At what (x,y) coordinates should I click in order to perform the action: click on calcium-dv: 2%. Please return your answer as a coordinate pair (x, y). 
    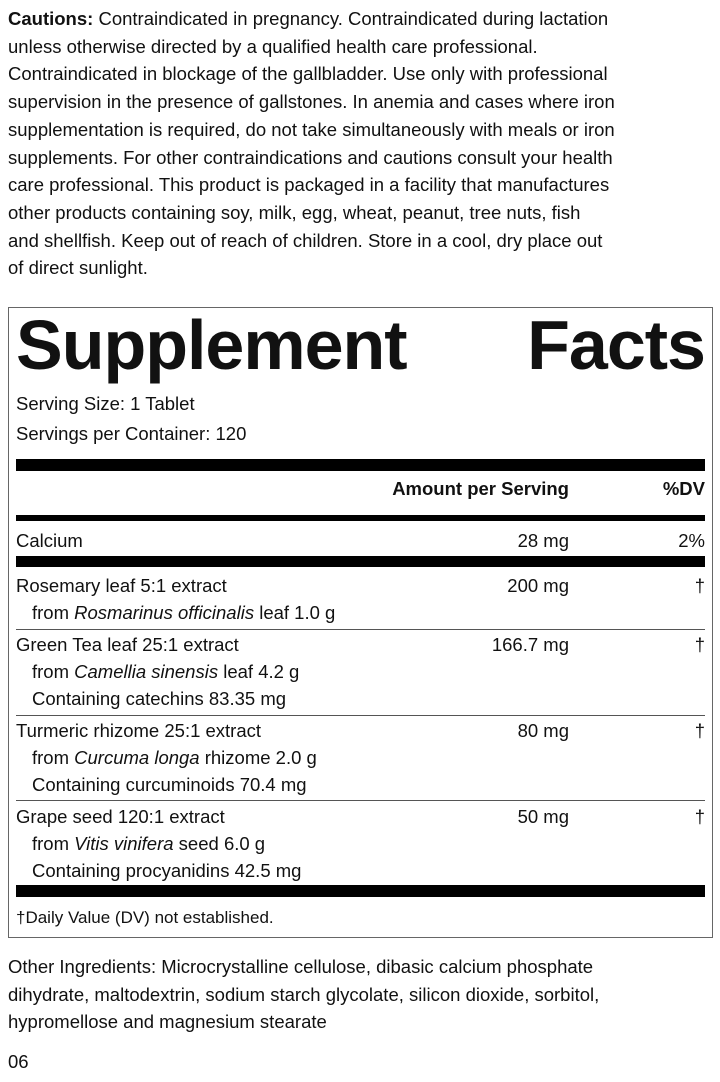
    Looking at the image, I should click on (691, 540).